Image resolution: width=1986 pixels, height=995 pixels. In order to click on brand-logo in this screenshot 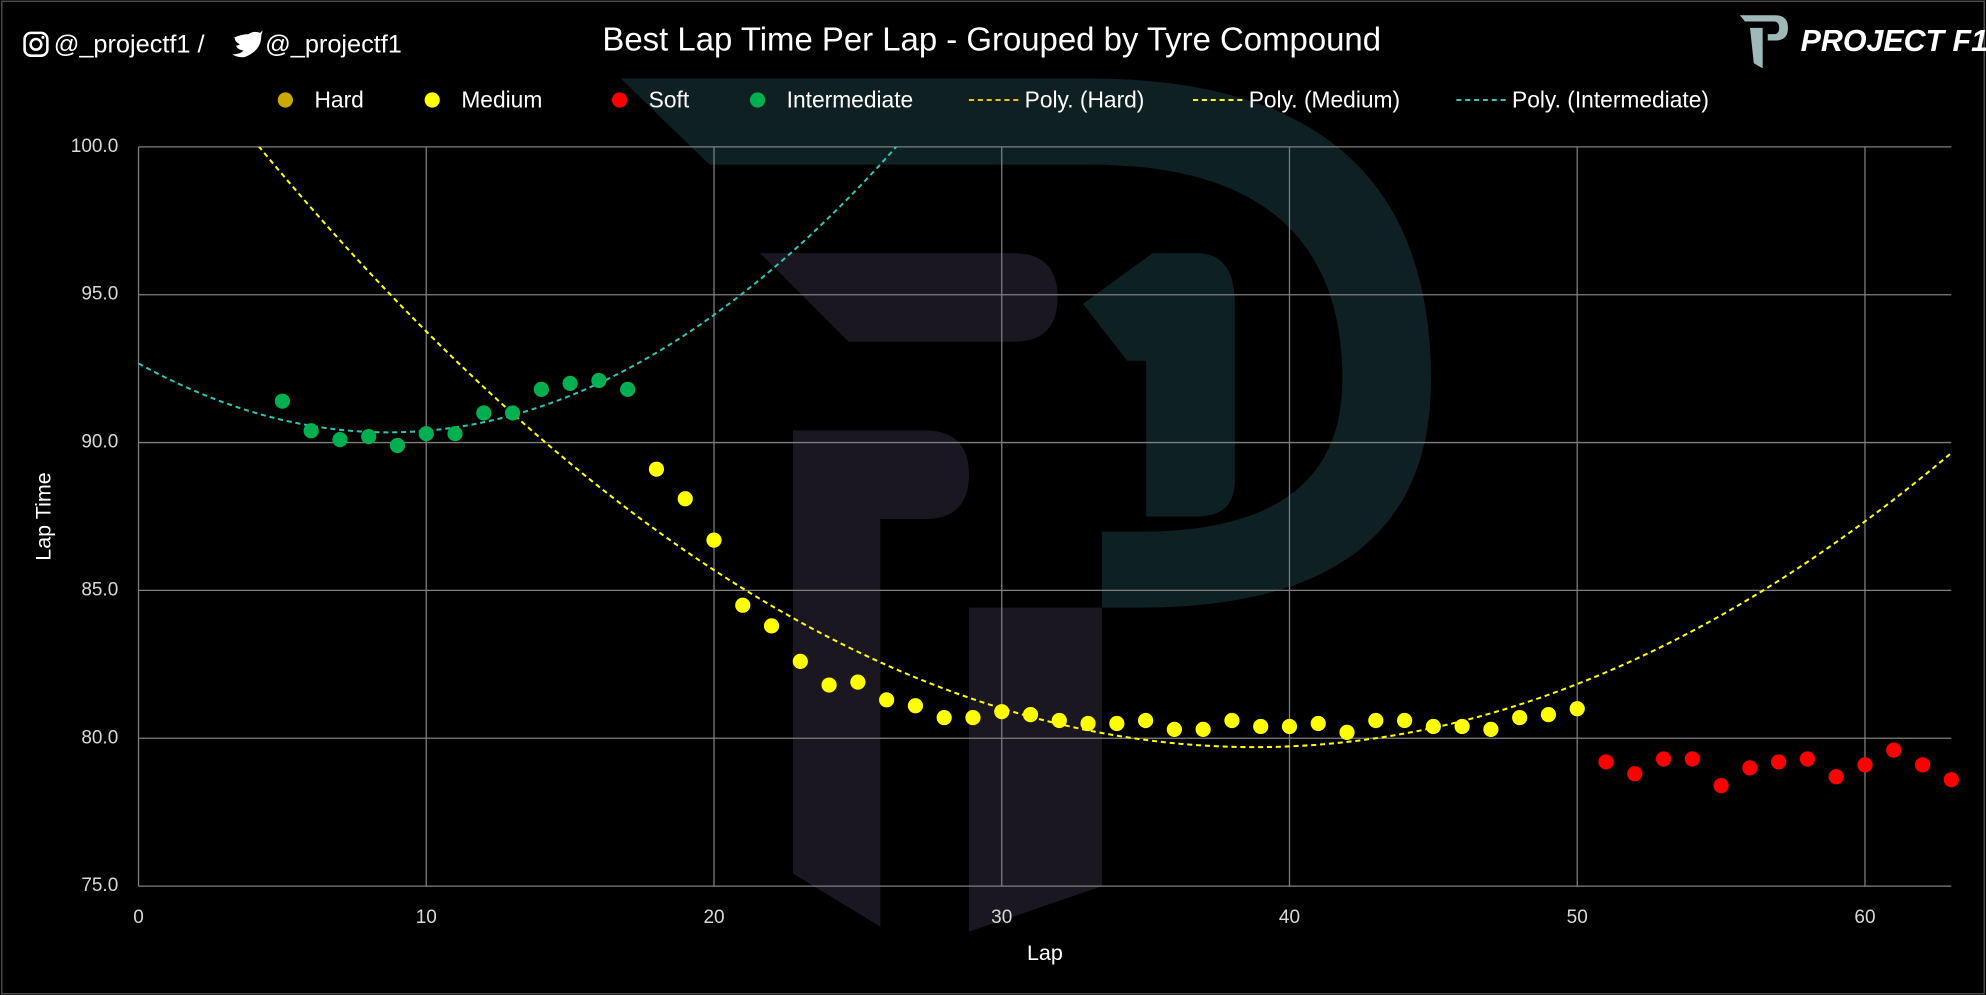, I will do `click(1763, 42)`.